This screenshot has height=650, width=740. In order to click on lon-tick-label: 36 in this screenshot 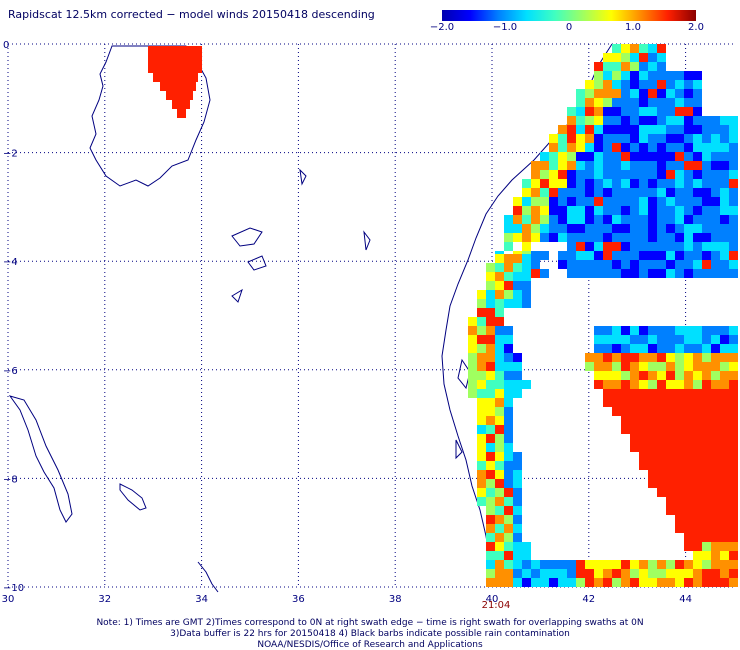, I will do `click(298, 599)`.